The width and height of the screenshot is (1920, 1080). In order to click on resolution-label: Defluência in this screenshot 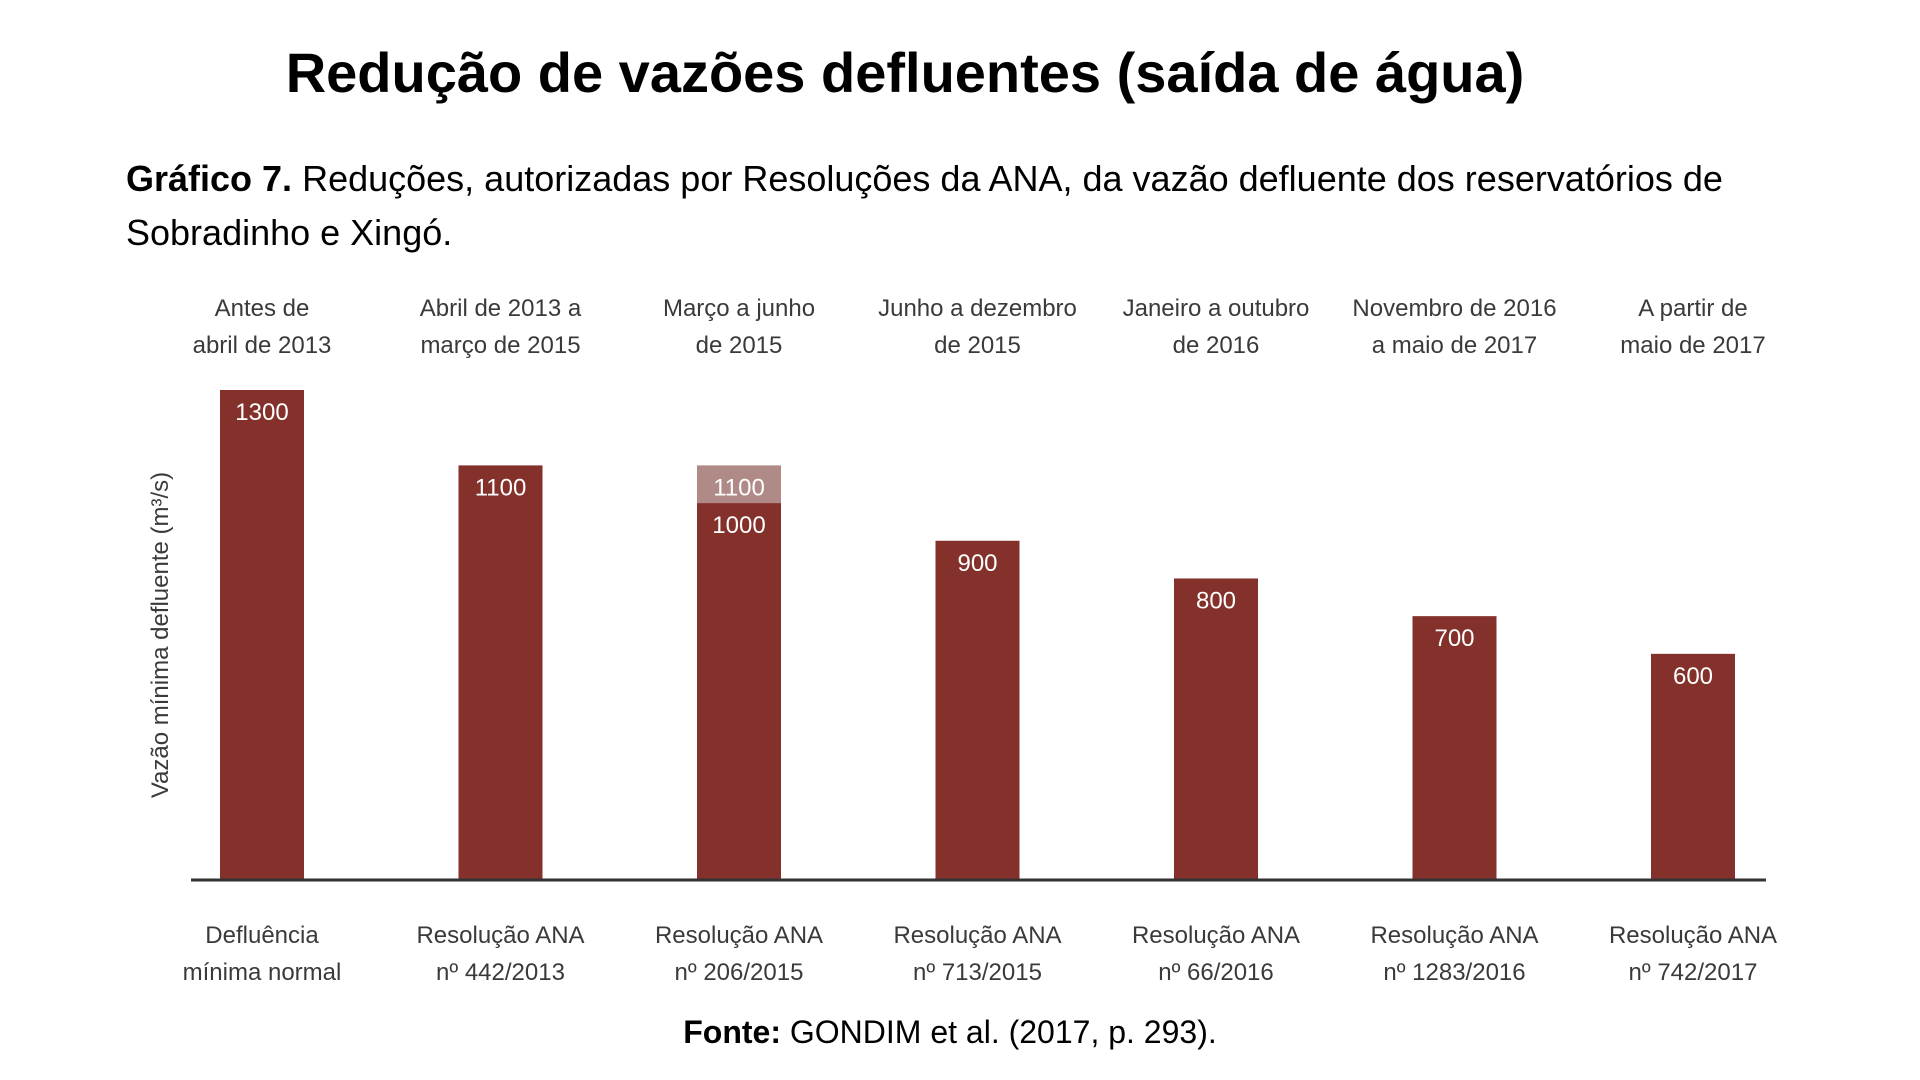, I will do `click(262, 935)`.